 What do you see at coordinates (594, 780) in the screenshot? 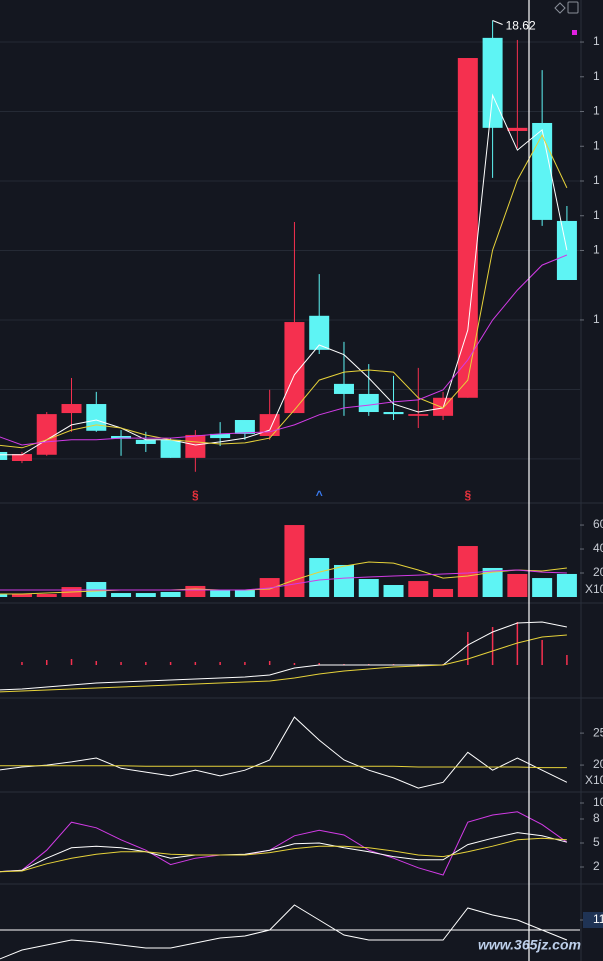
I see `unit-label: X10` at bounding box center [594, 780].